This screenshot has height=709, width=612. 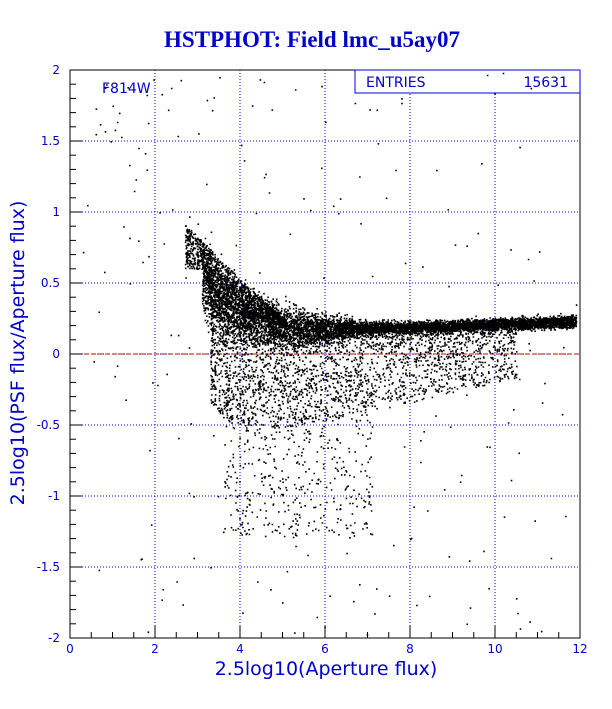 I want to click on y-tick-label: 1.5, so click(x=50, y=141).